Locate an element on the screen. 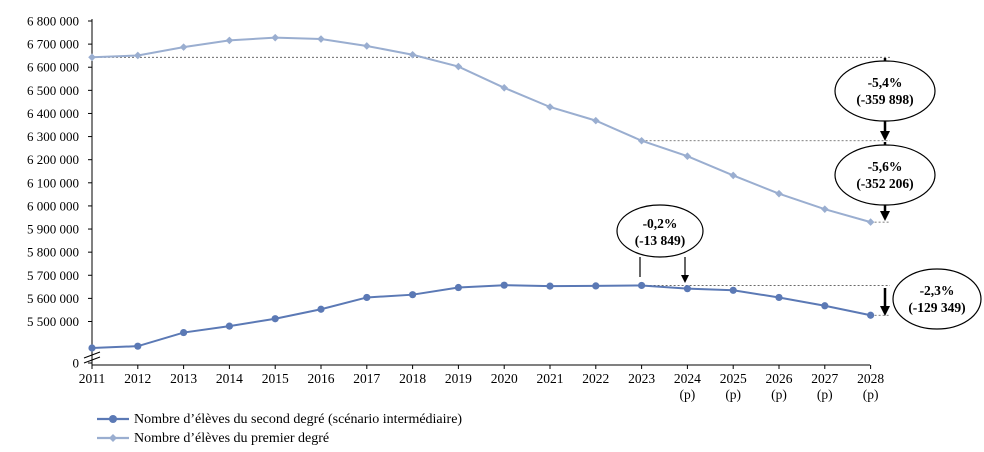 The image size is (984, 452). x-tick-label: 2022 is located at coordinates (595, 378).